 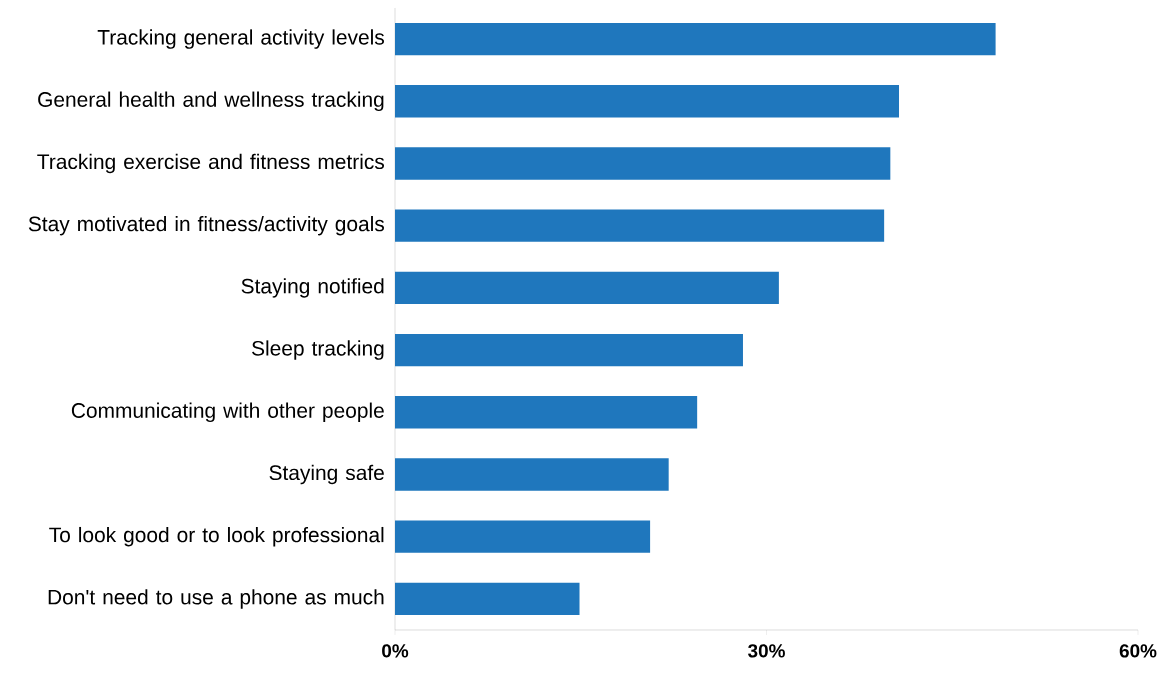 What do you see at coordinates (312, 288) in the screenshot?
I see `y-tick-label: Staying notified` at bounding box center [312, 288].